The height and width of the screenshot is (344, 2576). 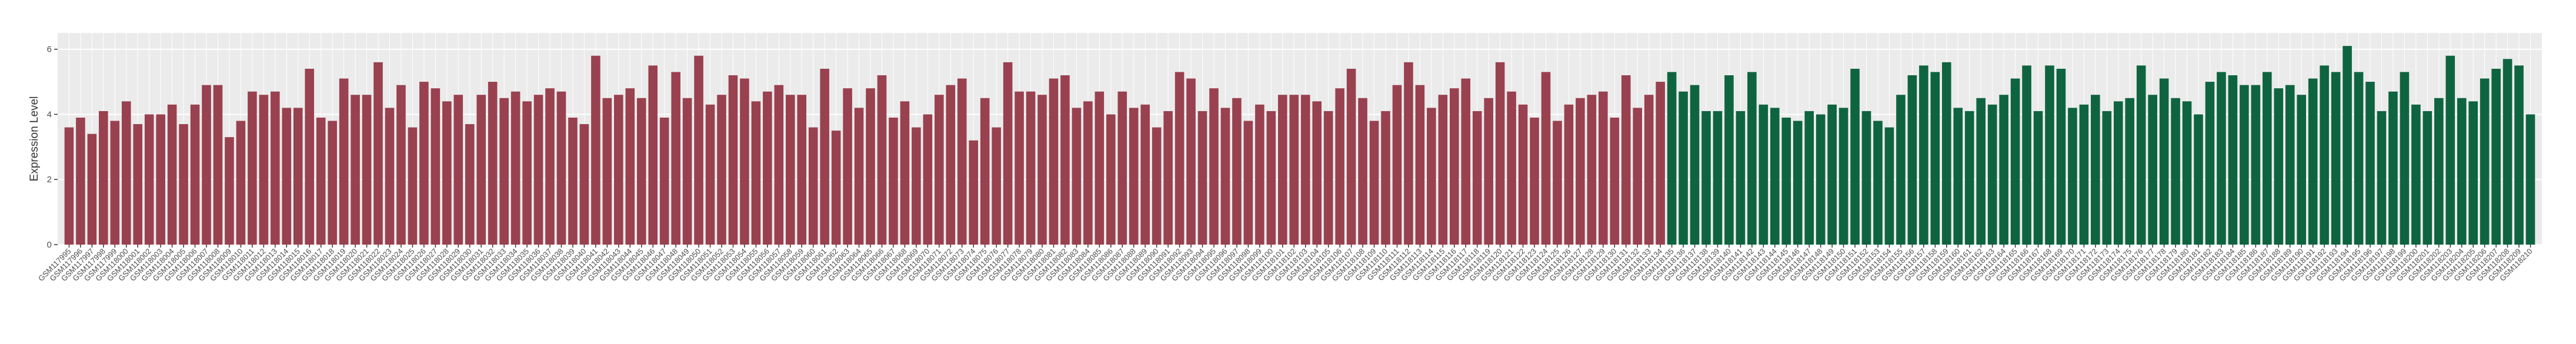 I want to click on y-tick-label: 6, so click(x=49, y=50).